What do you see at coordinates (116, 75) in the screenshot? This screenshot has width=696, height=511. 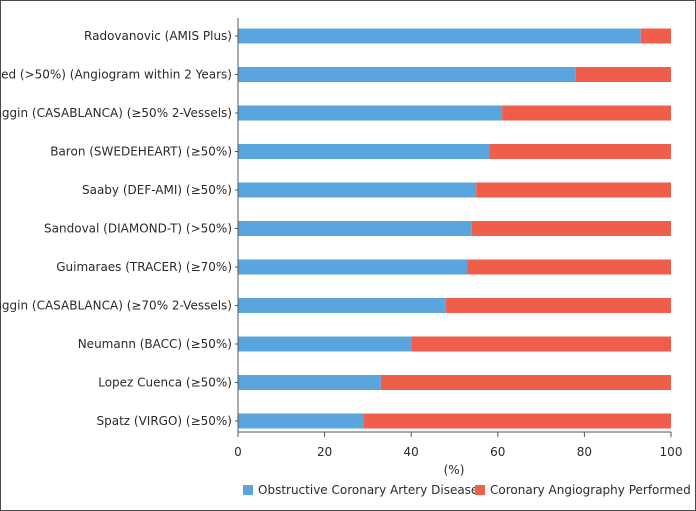 I see `category-label: Javed (>50%) (Angiogram within 2 Years)` at bounding box center [116, 75].